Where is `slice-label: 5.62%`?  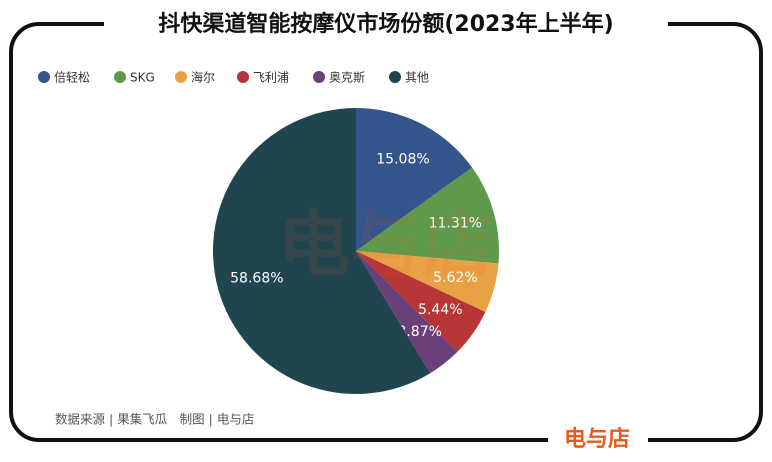
slice-label: 5.62% is located at coordinates (455, 278).